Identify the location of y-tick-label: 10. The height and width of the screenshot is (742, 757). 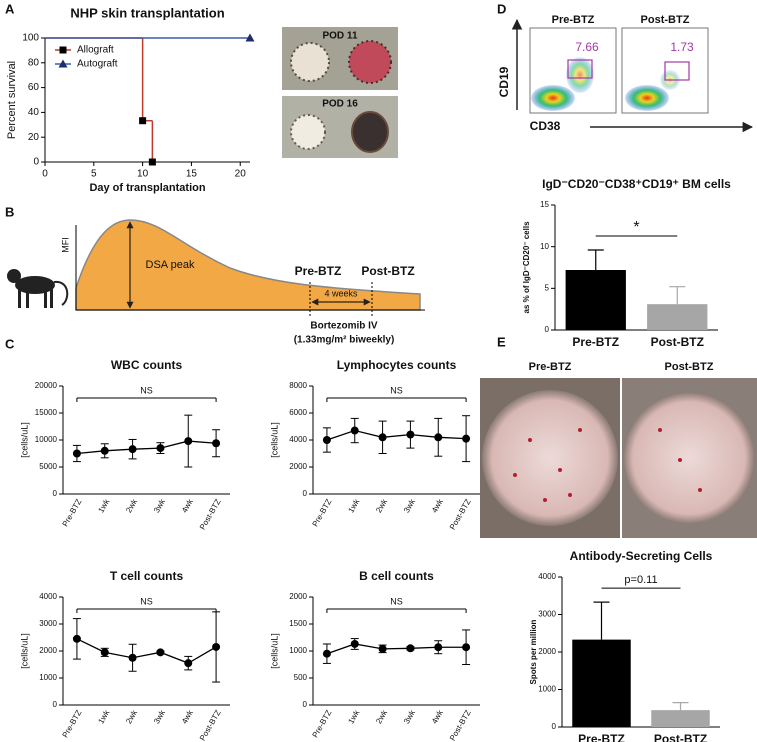
(544, 246).